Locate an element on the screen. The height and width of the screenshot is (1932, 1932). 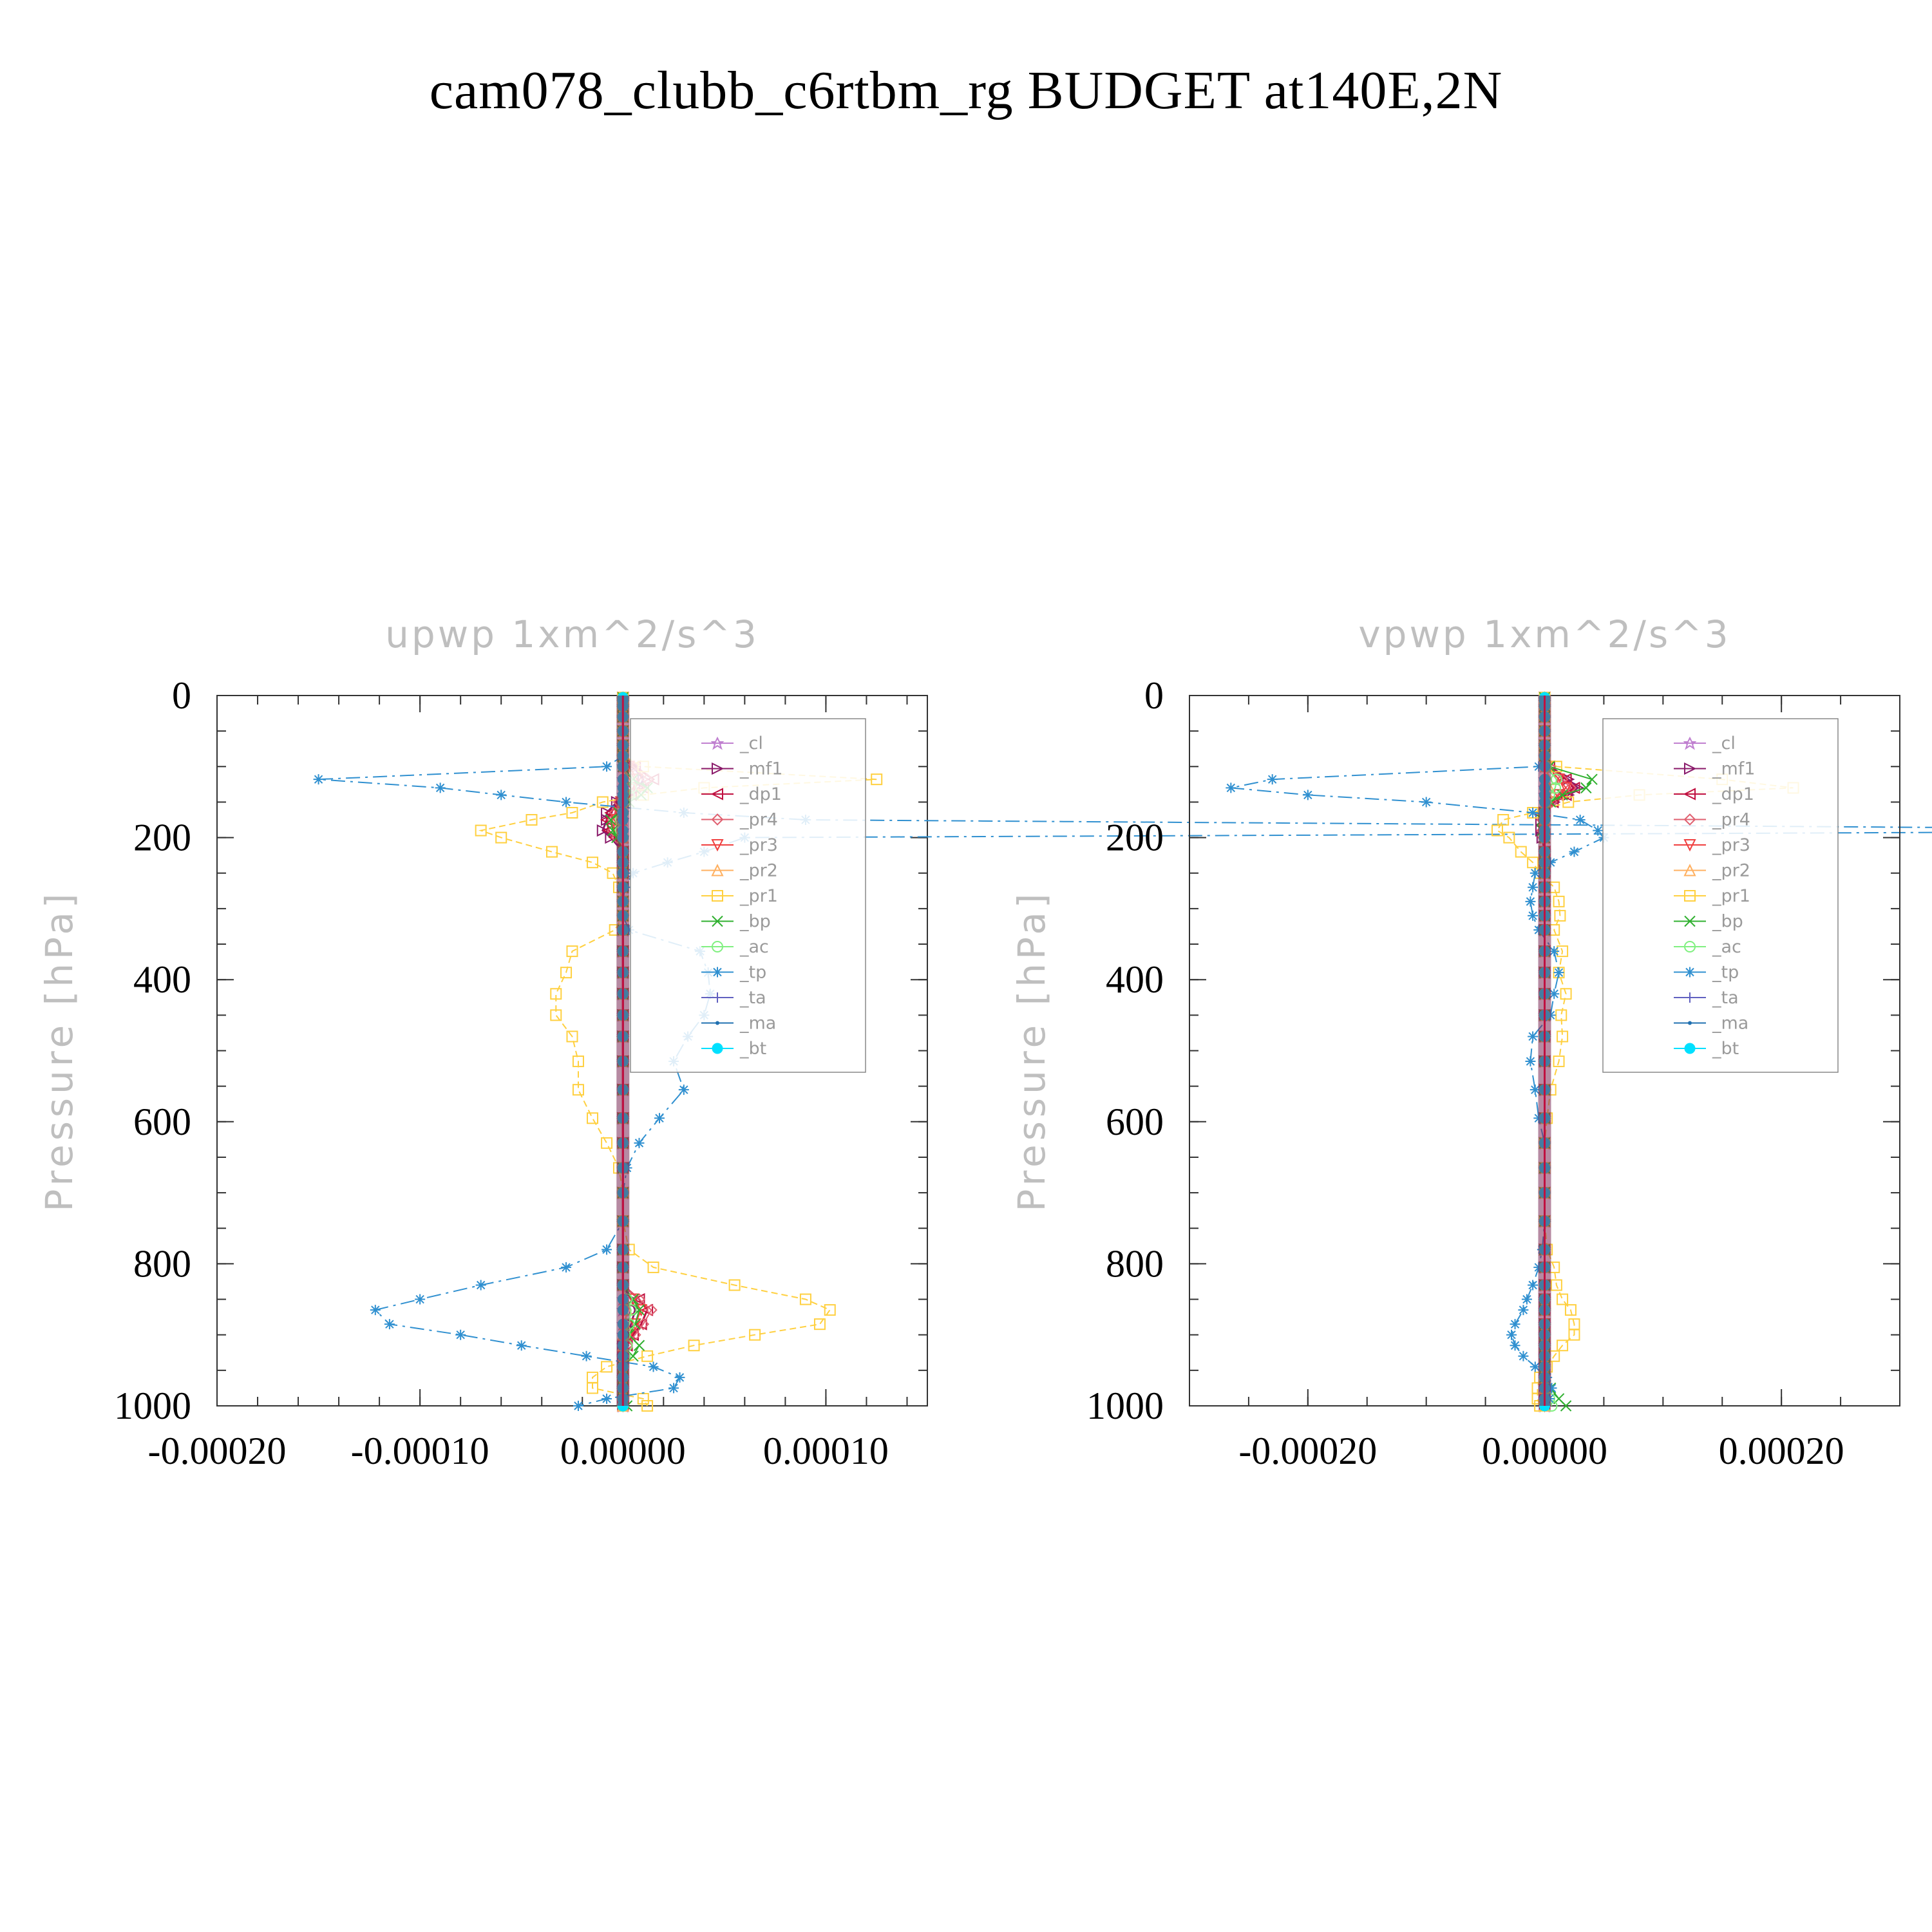
legend-item-pr3: _pr3 is located at coordinates (1712, 845).